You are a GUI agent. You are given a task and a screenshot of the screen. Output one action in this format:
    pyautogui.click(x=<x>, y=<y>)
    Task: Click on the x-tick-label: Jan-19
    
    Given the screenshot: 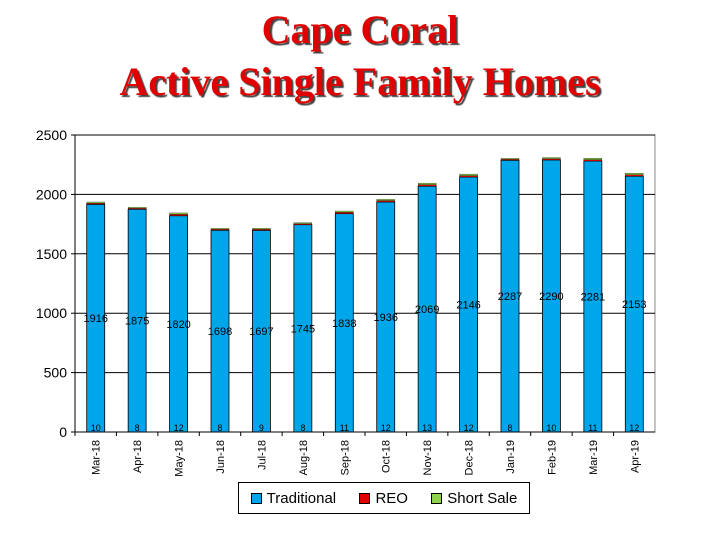 What is the action you would take?
    pyautogui.click(x=511, y=457)
    